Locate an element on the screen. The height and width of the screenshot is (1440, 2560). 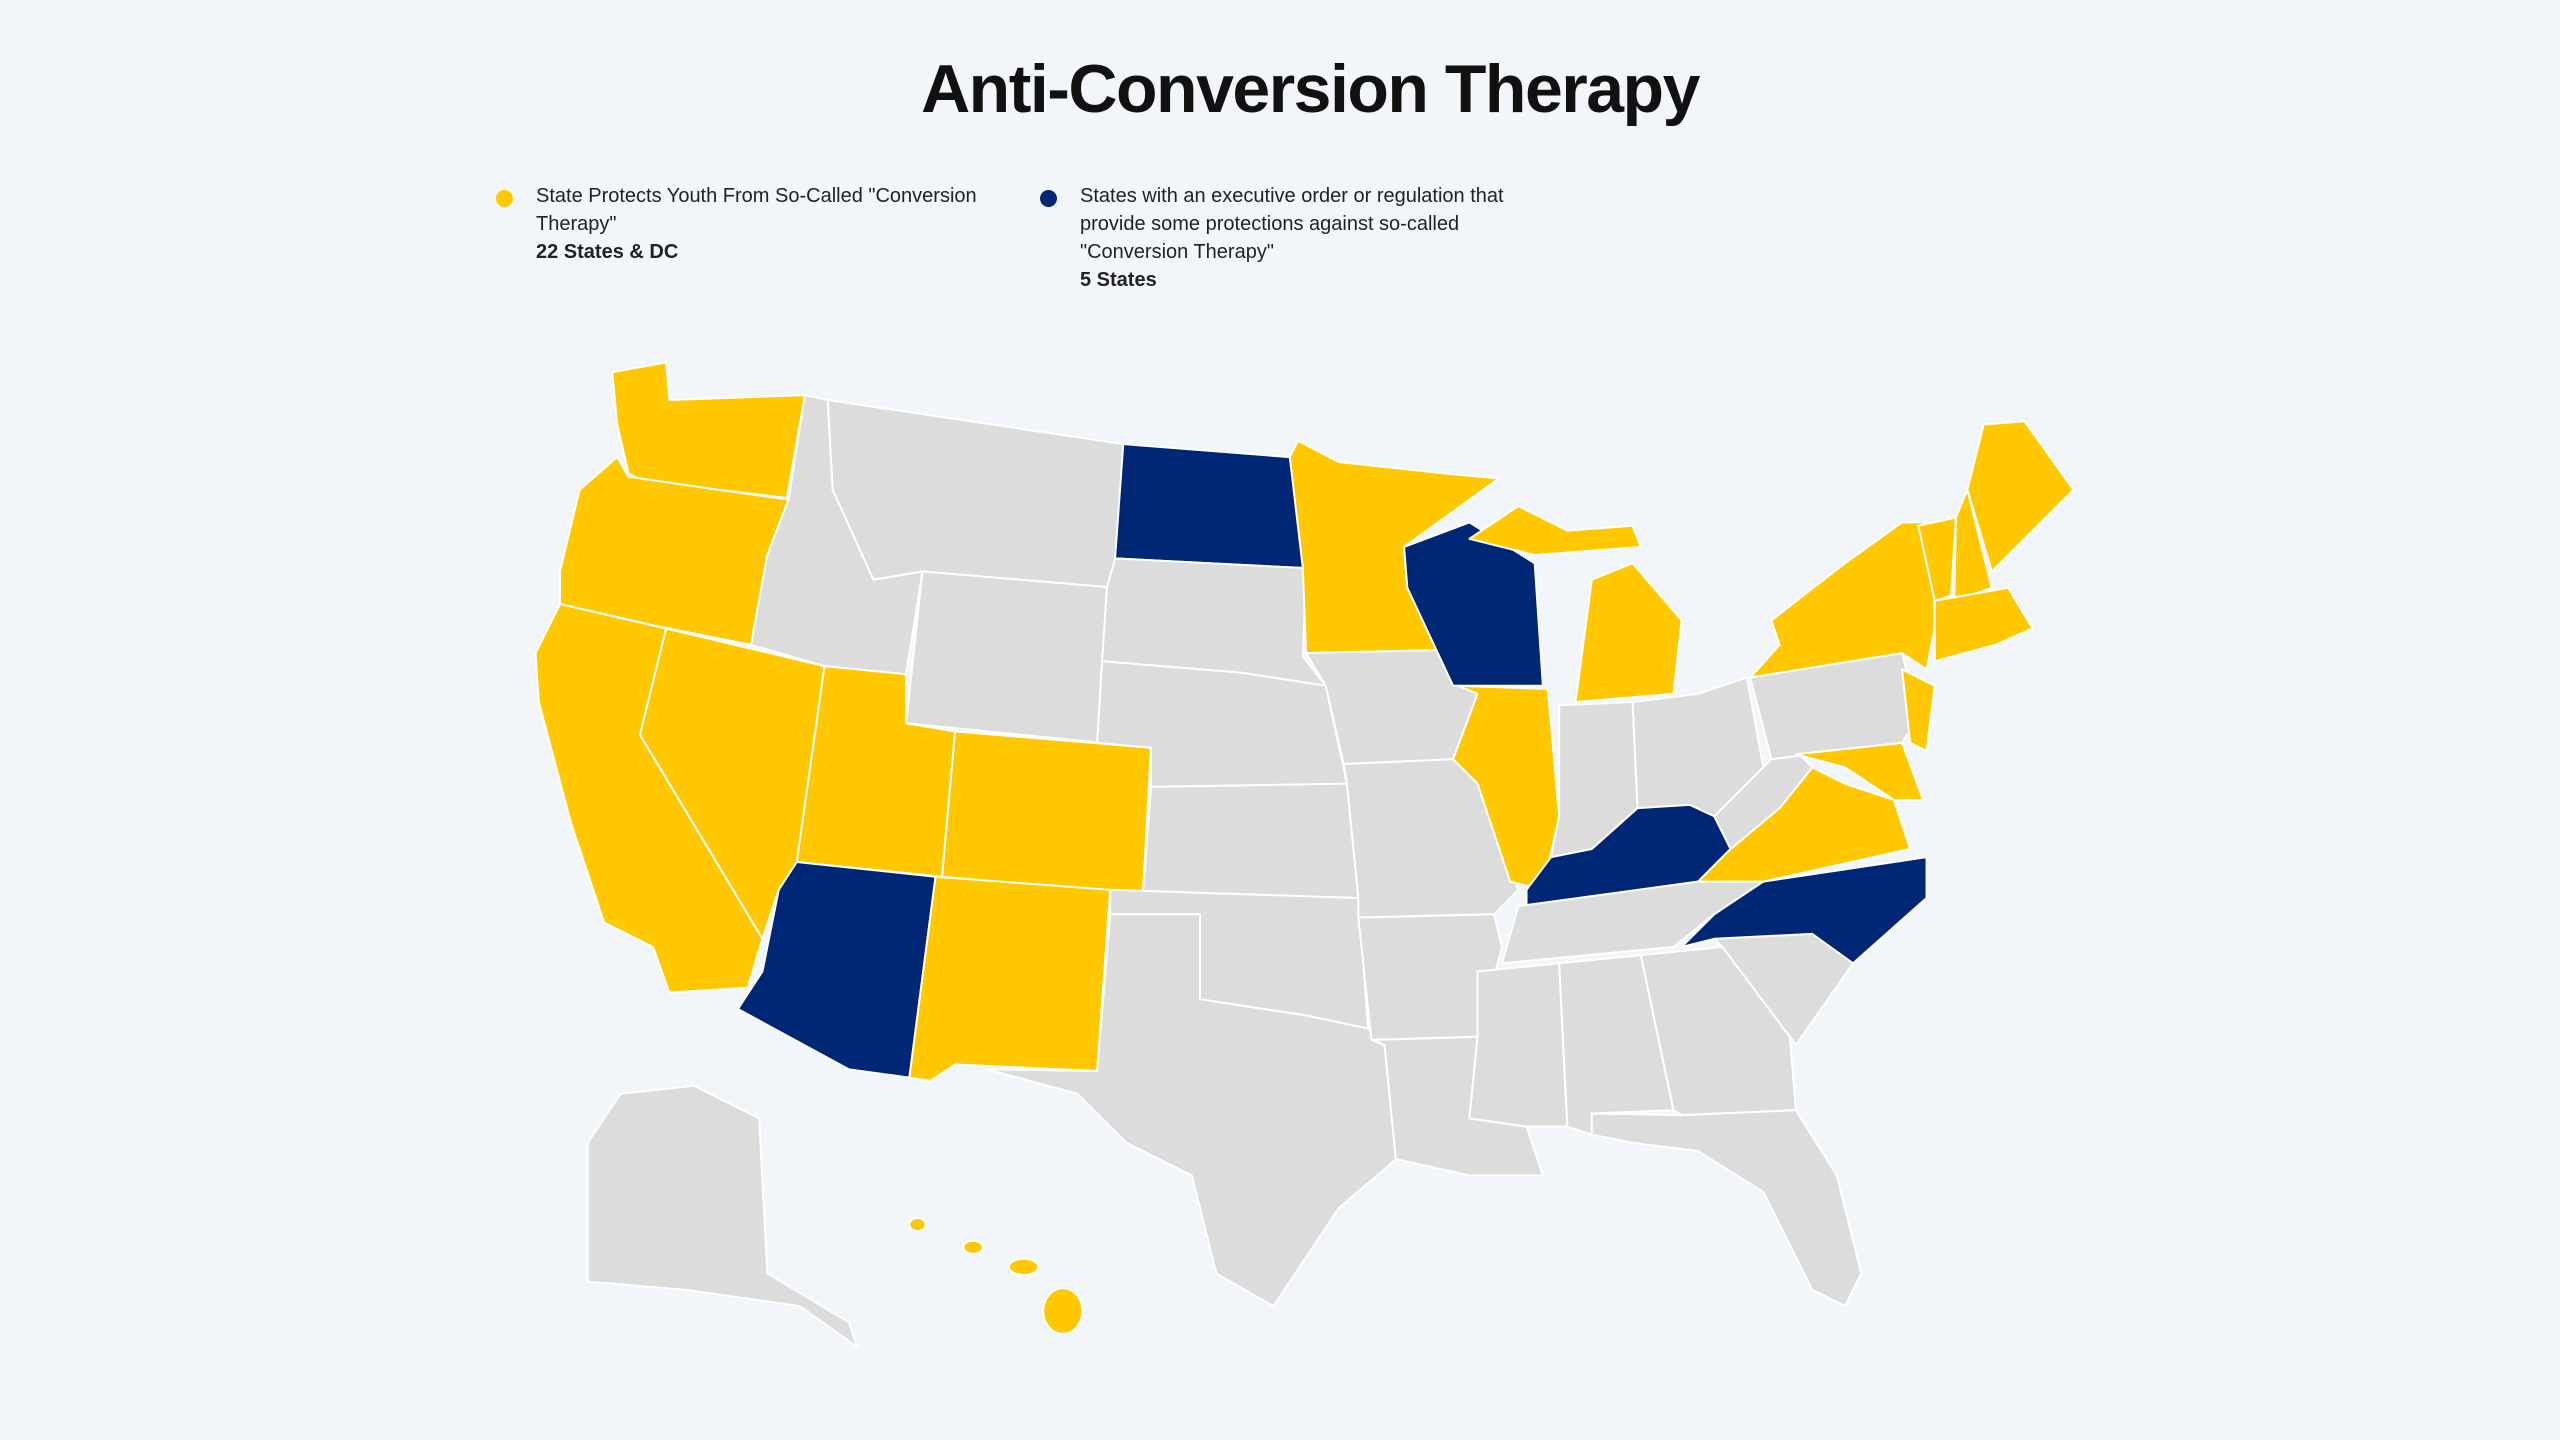
legend-count: 5 States is located at coordinates (1118, 280).